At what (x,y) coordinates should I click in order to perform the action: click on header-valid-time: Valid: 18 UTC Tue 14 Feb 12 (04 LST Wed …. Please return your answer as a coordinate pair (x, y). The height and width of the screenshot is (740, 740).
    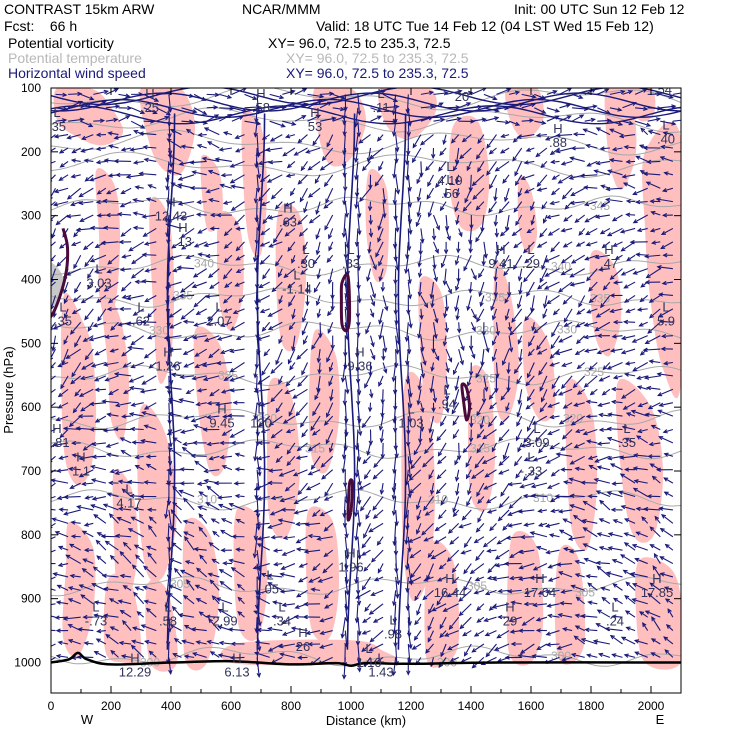
    Looking at the image, I should click on (485, 26).